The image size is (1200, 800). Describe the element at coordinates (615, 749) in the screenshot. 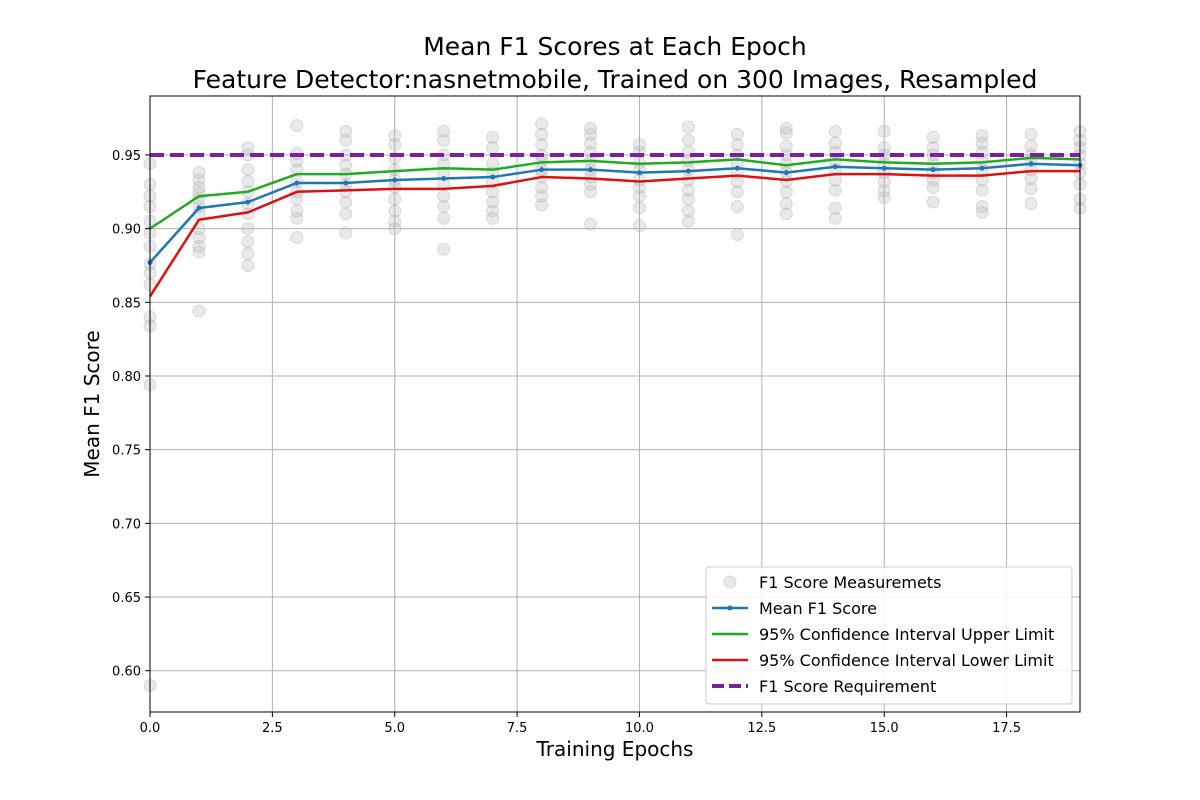

I see `x-axis-label: Training Epochs` at that location.